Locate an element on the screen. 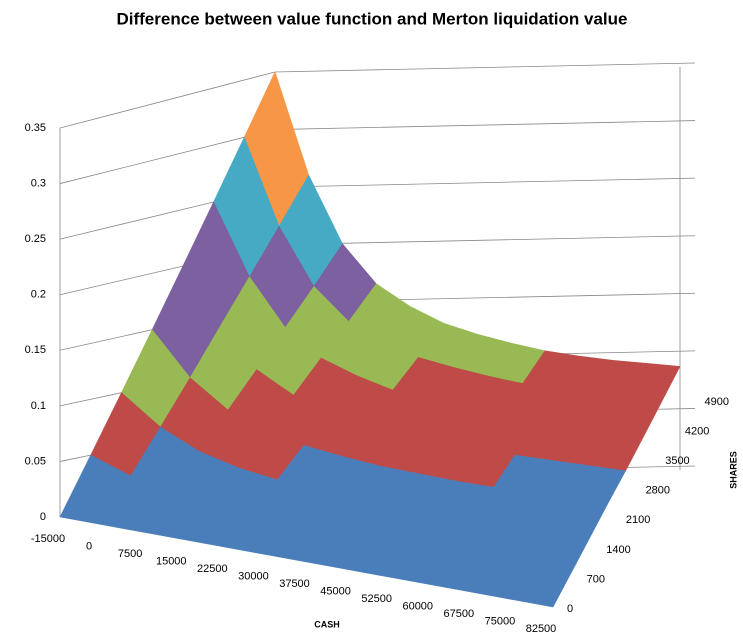 The image size is (743, 634). y-tick-label: 700 is located at coordinates (596, 579).